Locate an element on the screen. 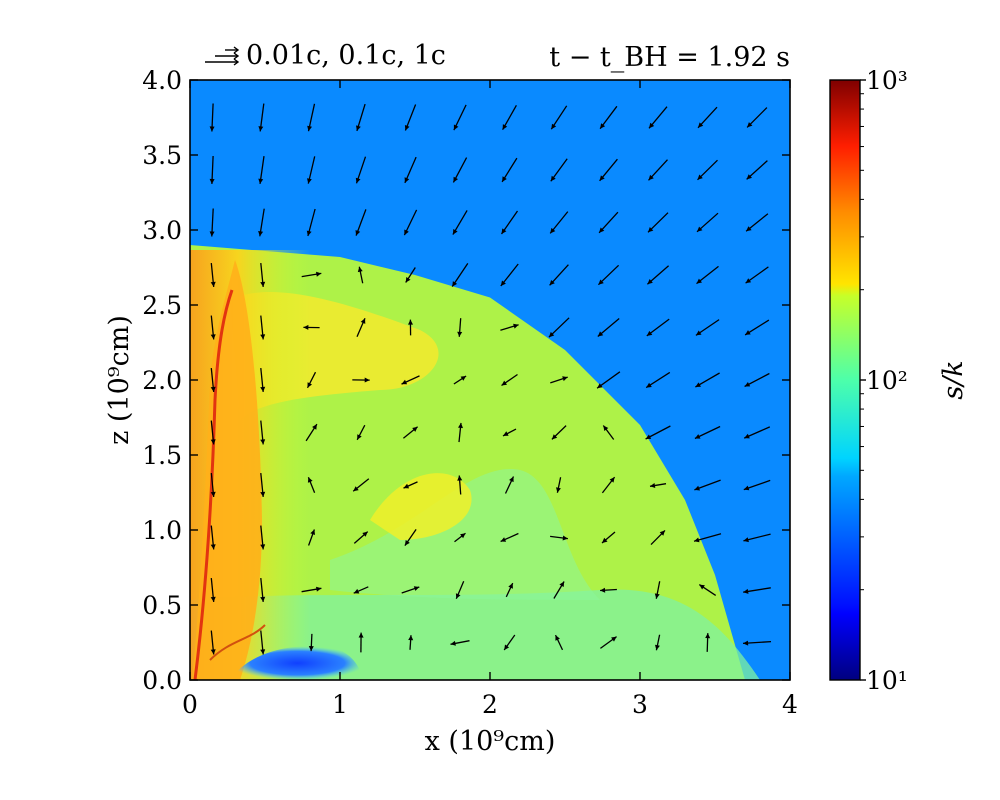 The image size is (1000, 800). velocity-legend-arrows is located at coordinates (222, 56).